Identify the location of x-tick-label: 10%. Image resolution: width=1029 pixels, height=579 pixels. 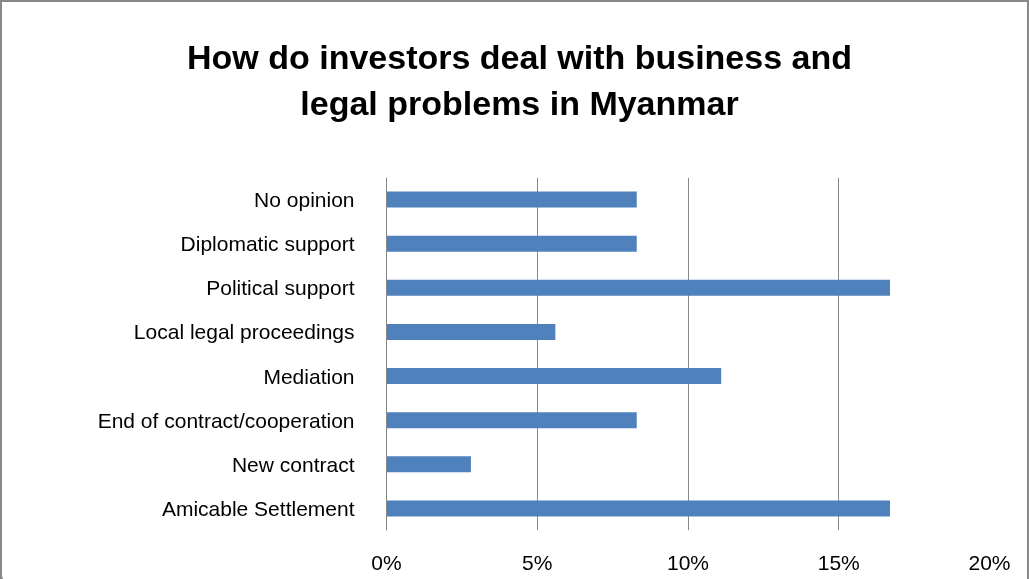
(688, 562).